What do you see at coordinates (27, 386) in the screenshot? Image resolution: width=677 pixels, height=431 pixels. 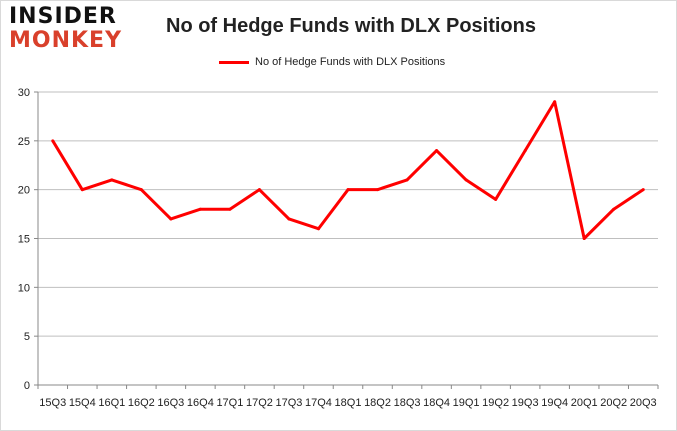 I see `y-tick-label: 0` at bounding box center [27, 386].